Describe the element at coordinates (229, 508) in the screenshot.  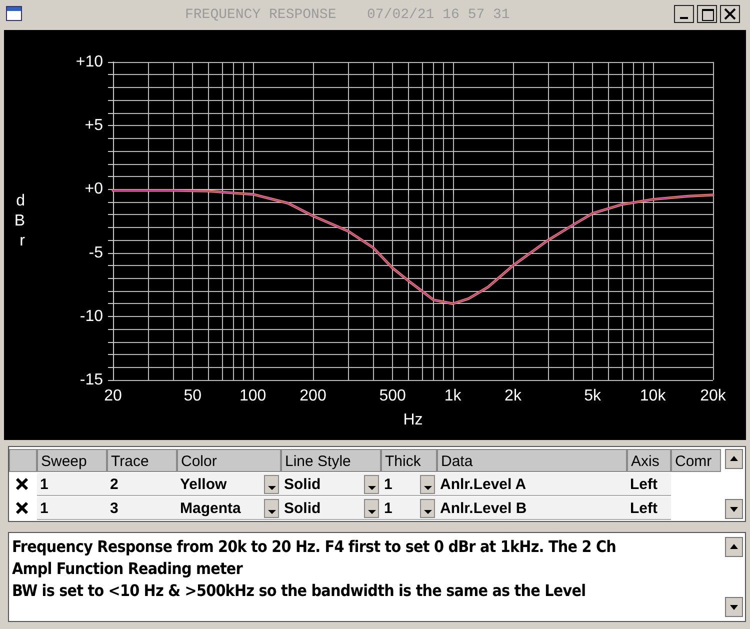
I see `text: Magenta` at that location.